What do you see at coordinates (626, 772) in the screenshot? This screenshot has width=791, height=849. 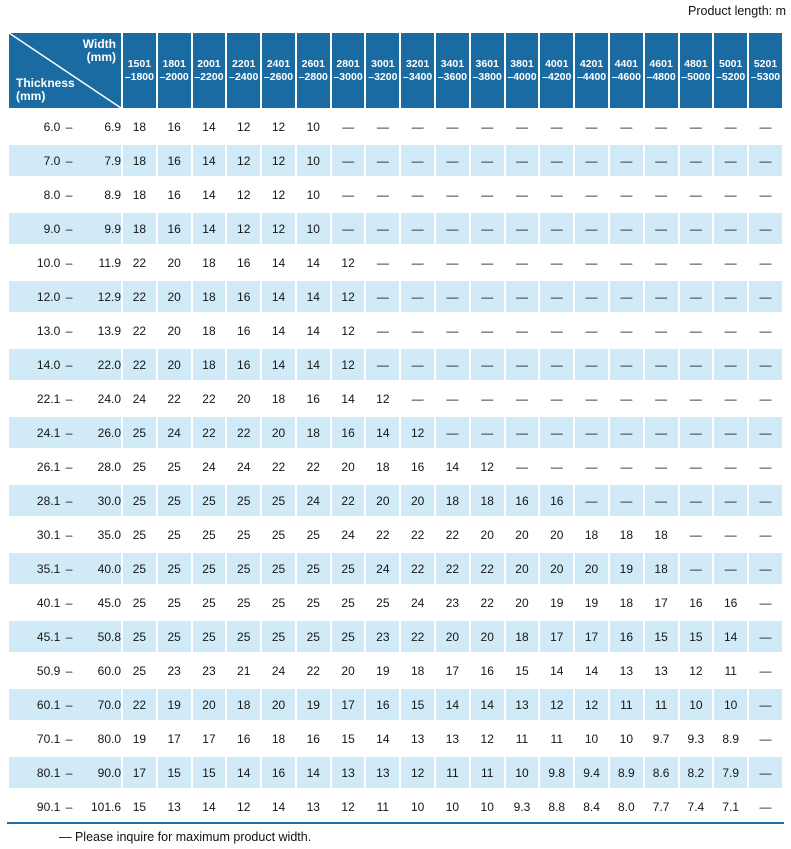 I see `product-length-value-cell: 8.9` at bounding box center [626, 772].